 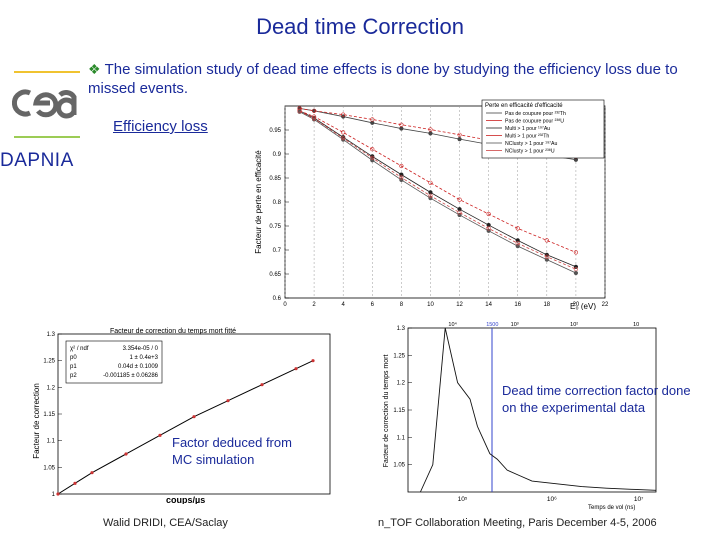 I want to click on y-axis-label: Facteur de perte en efficacité, so click(x=258, y=202).